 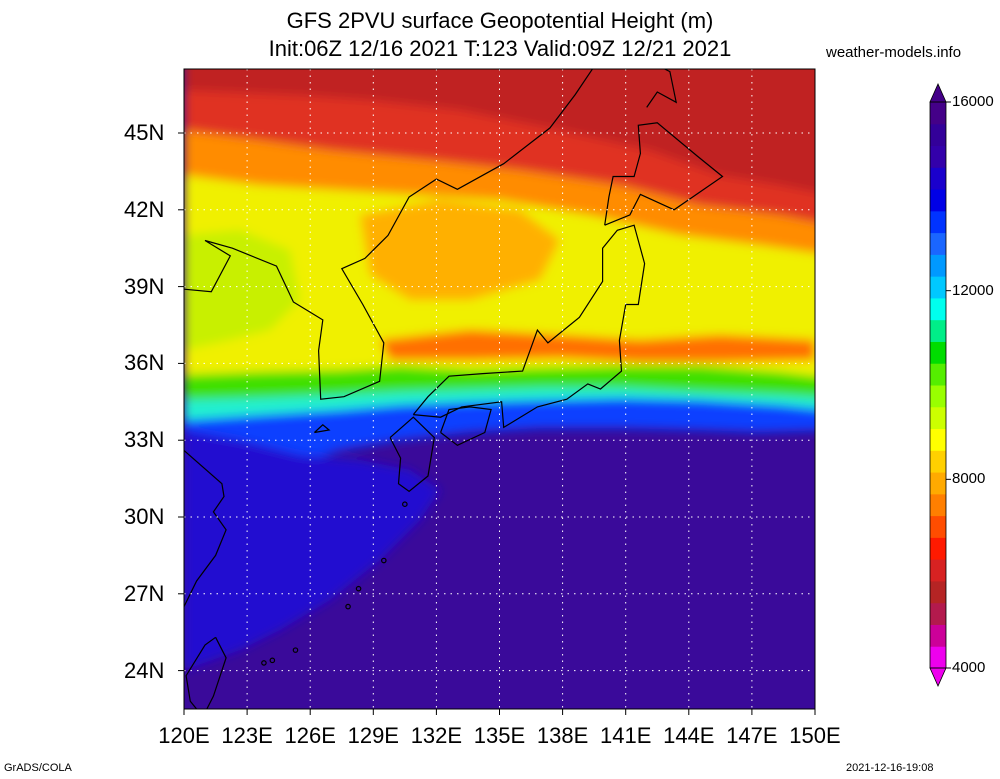 I want to click on lat-tick-label: 27N, so click(x=144, y=593).